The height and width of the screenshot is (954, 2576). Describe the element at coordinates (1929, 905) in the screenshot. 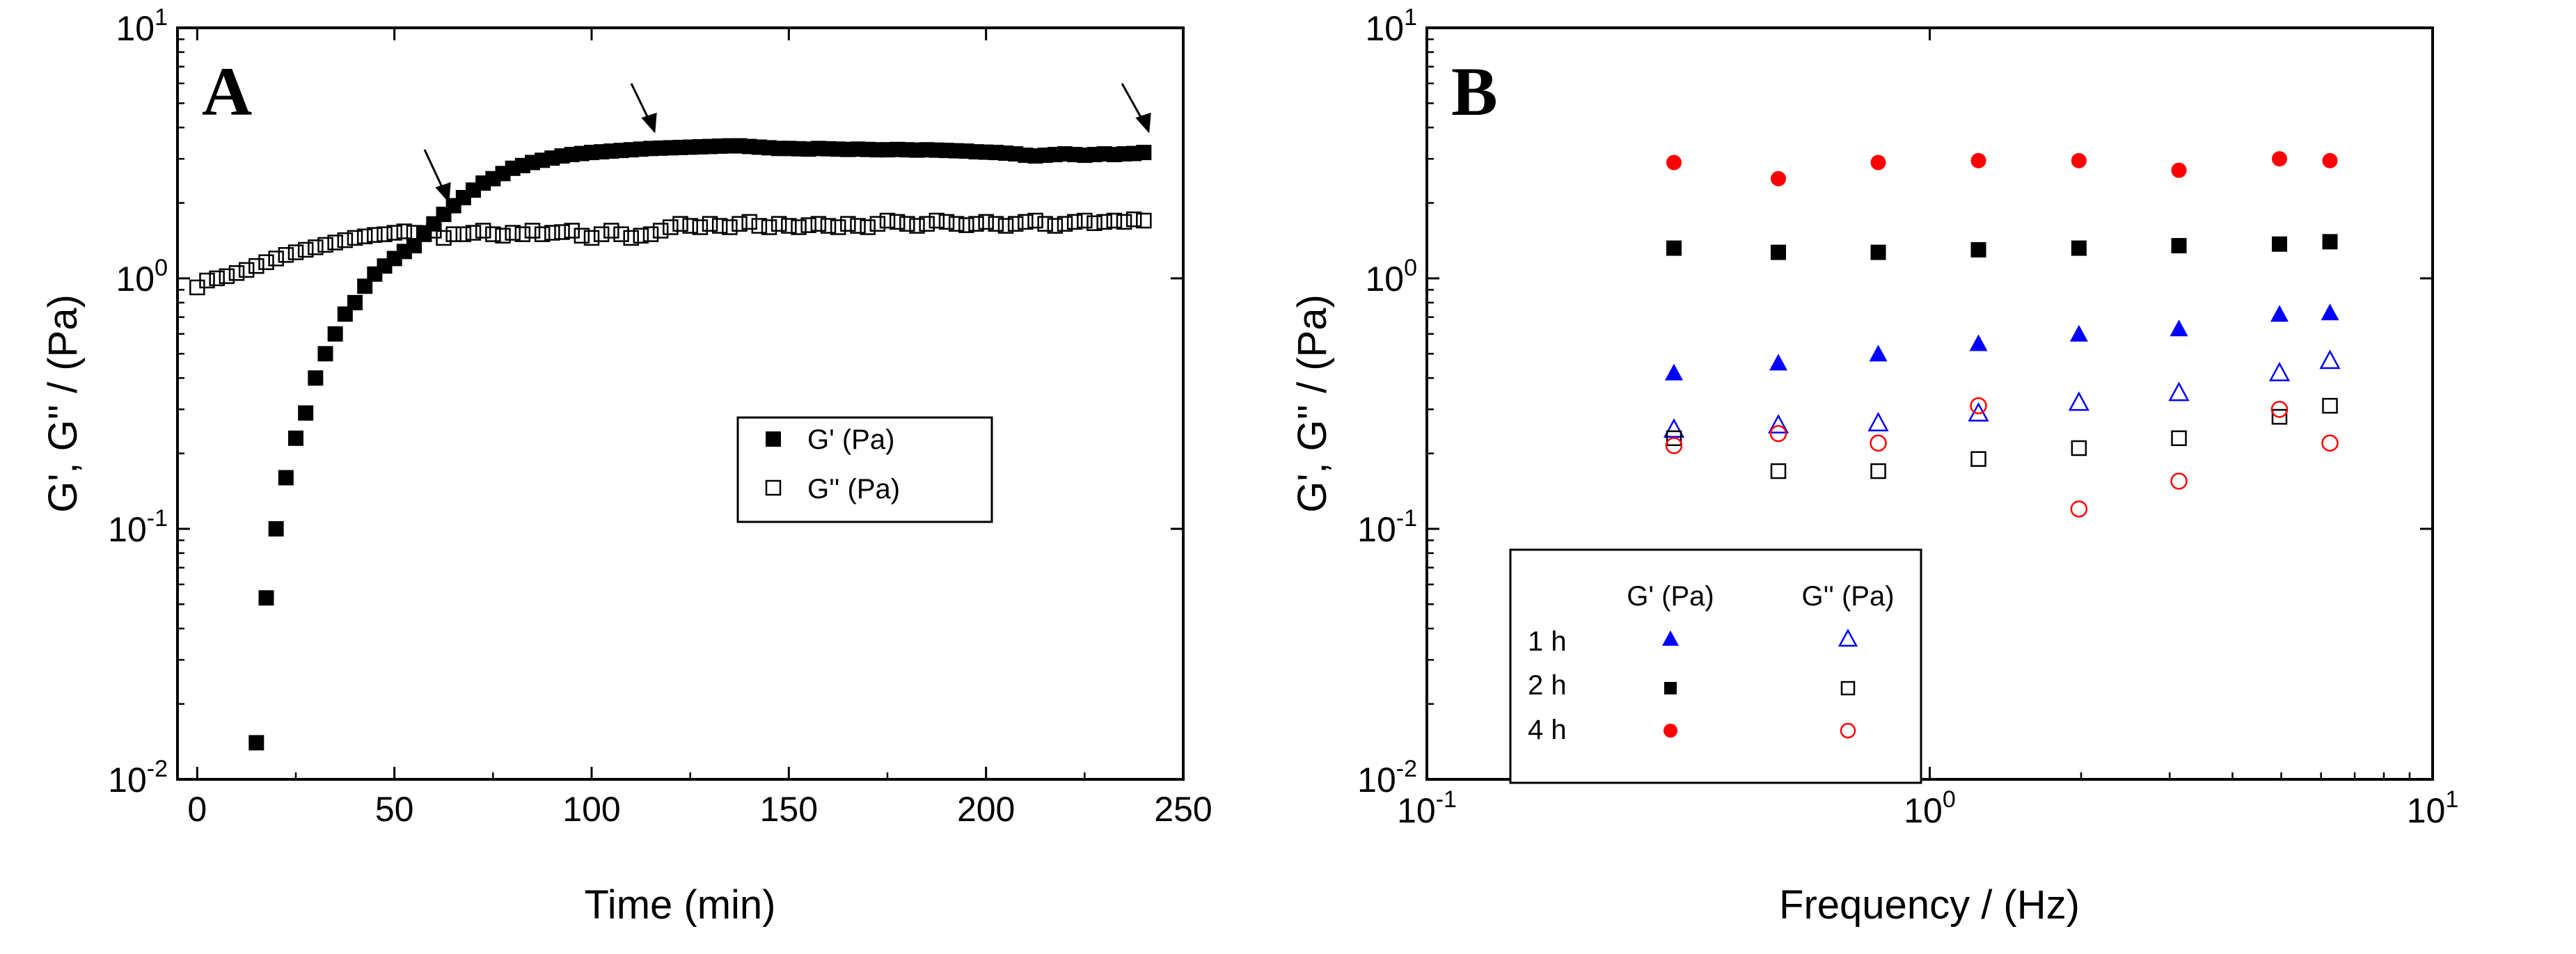

I see `panel-b-x-axis-label: Frequency / (Hz)` at that location.